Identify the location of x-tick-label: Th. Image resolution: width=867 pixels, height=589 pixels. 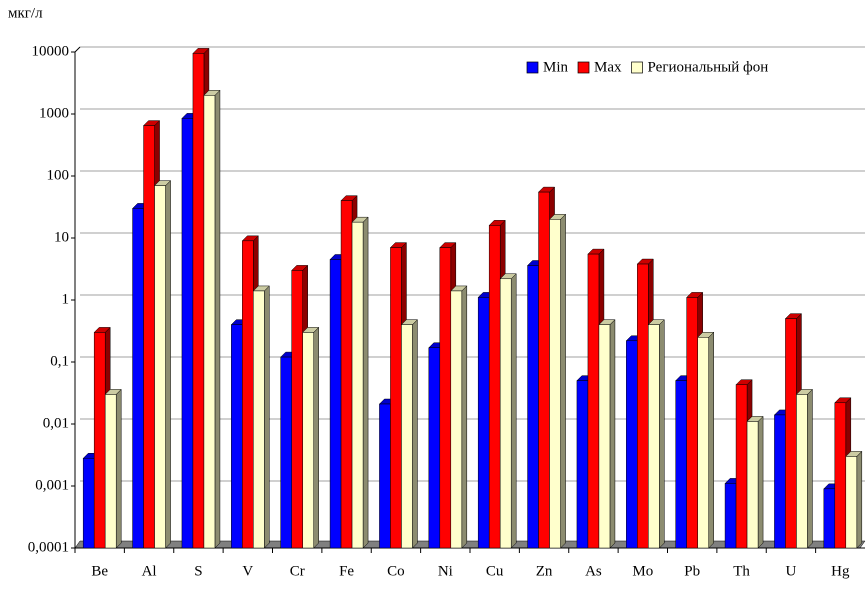
(741, 571).